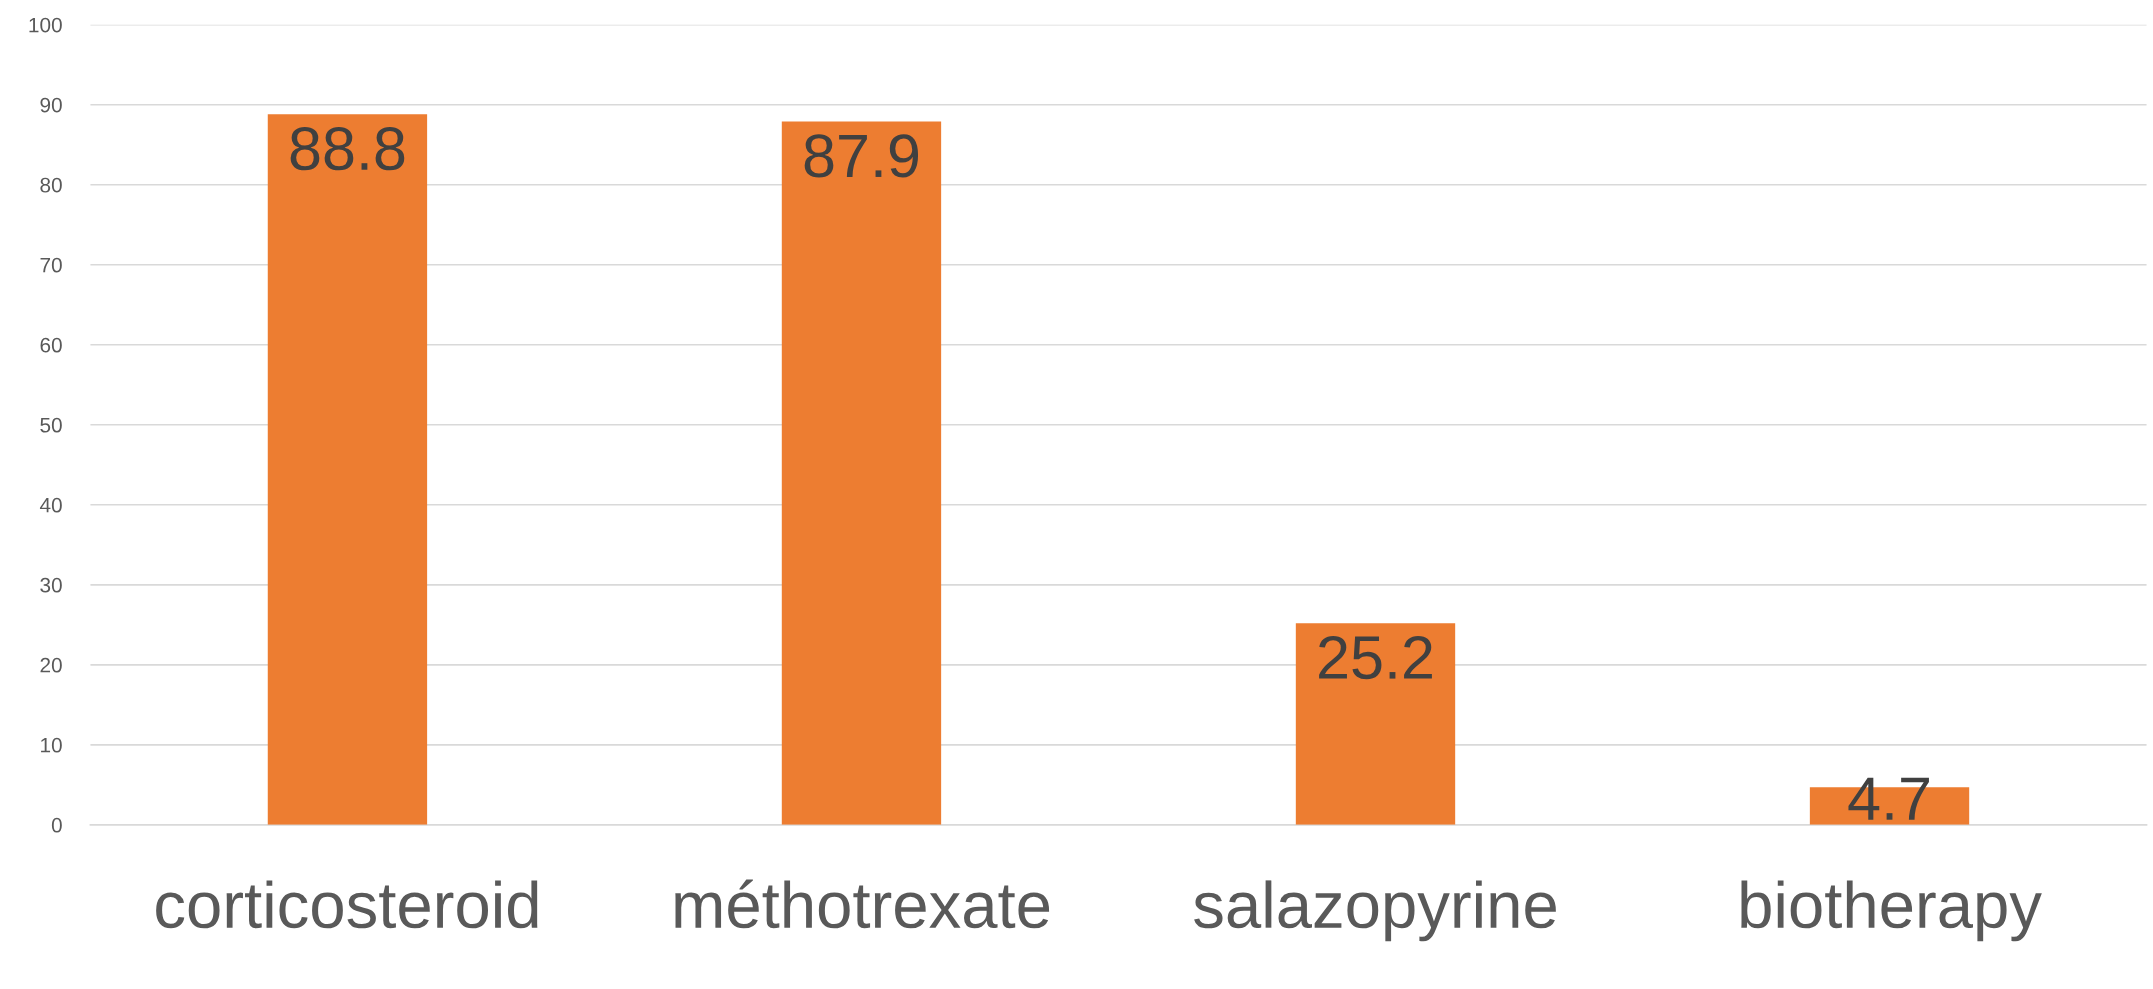 The image size is (2153, 989). Describe the element at coordinates (51, 185) in the screenshot. I see `y-tick-label: 80` at that location.